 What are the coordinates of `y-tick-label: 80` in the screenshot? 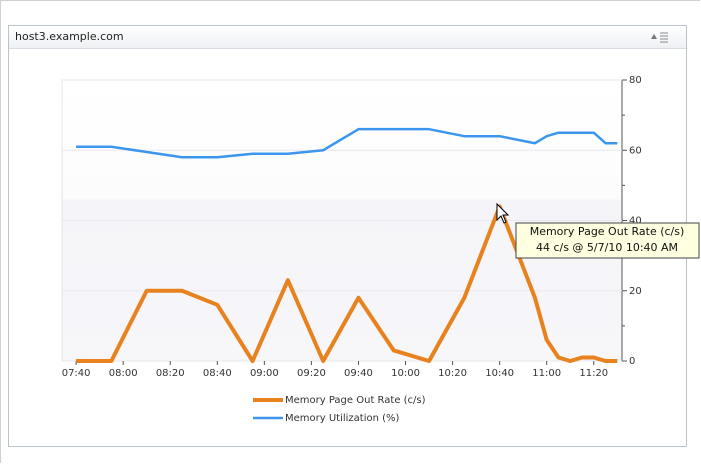 It's located at (635, 80).